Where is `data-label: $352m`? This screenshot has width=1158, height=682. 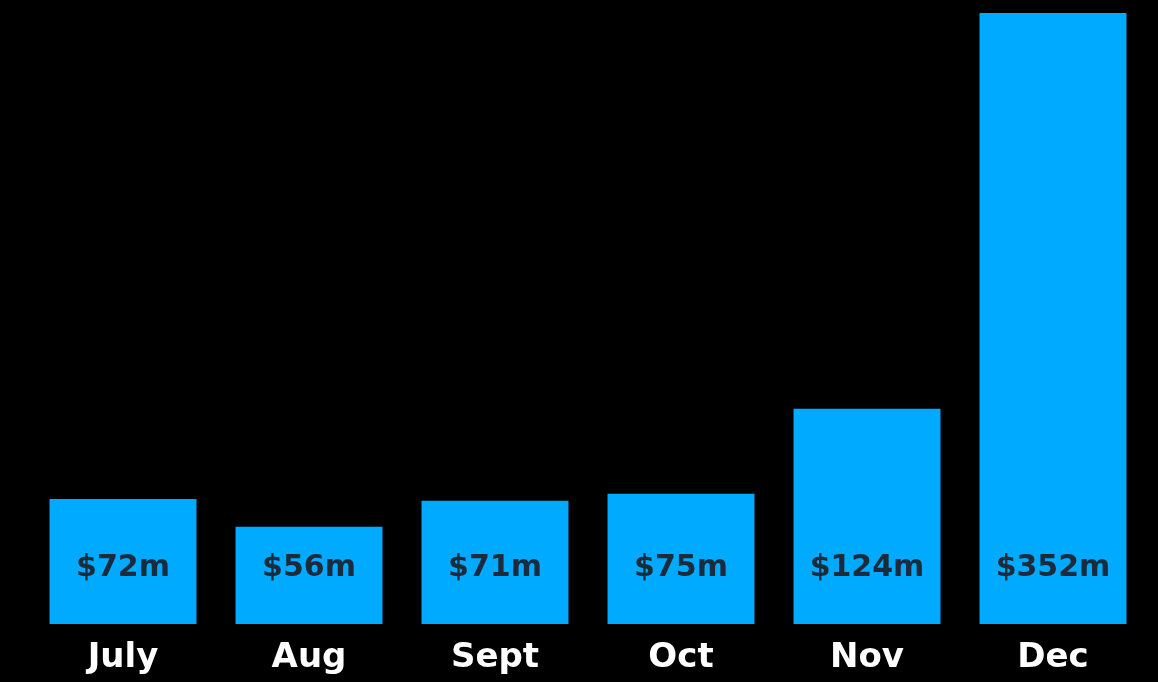 data-label: $352m is located at coordinates (1053, 565).